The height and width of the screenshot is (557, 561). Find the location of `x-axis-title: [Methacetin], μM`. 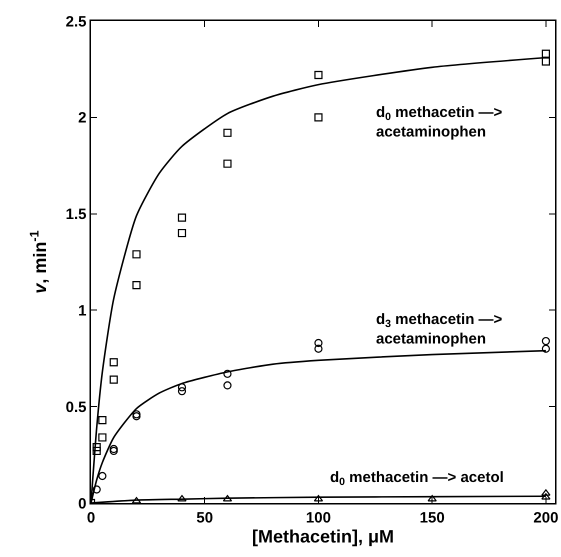

x-axis-title: [Methacetin], μM is located at coordinates (323, 536).